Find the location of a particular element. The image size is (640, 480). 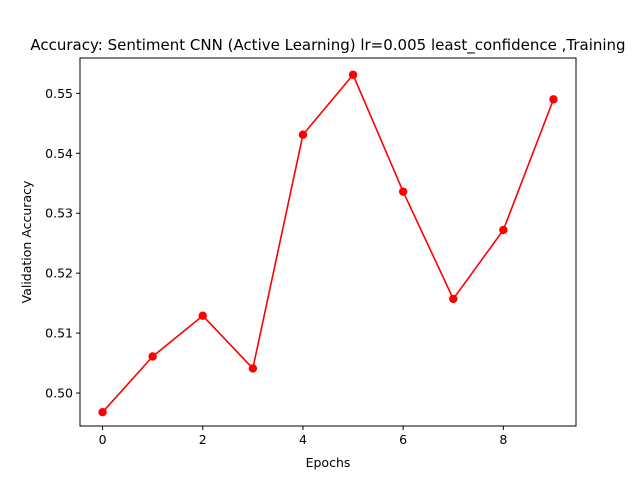

y-tick-label: 0.52 is located at coordinates (59, 273).